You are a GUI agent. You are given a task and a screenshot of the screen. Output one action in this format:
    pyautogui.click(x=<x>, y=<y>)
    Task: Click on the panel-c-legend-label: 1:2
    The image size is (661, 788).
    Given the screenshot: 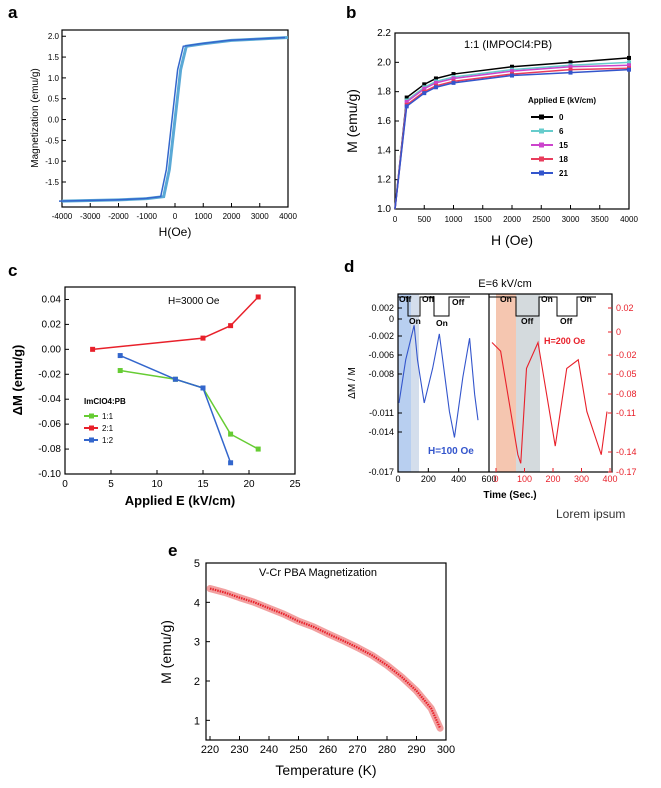 What is the action you would take?
    pyautogui.click(x=108, y=440)
    